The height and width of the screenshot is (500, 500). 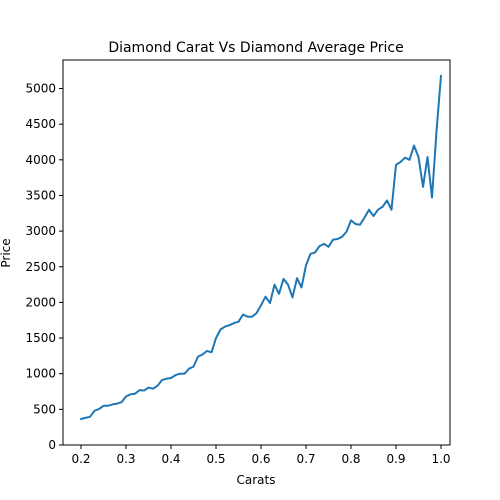 I want to click on y-axis-label: Price, so click(x=6, y=252).